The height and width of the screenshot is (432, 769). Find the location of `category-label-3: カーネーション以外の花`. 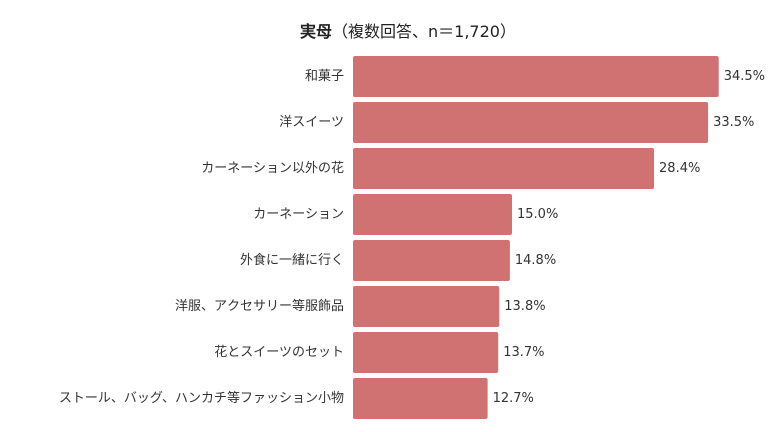

category-label-3: カーネーション以外の花 is located at coordinates (272, 168).